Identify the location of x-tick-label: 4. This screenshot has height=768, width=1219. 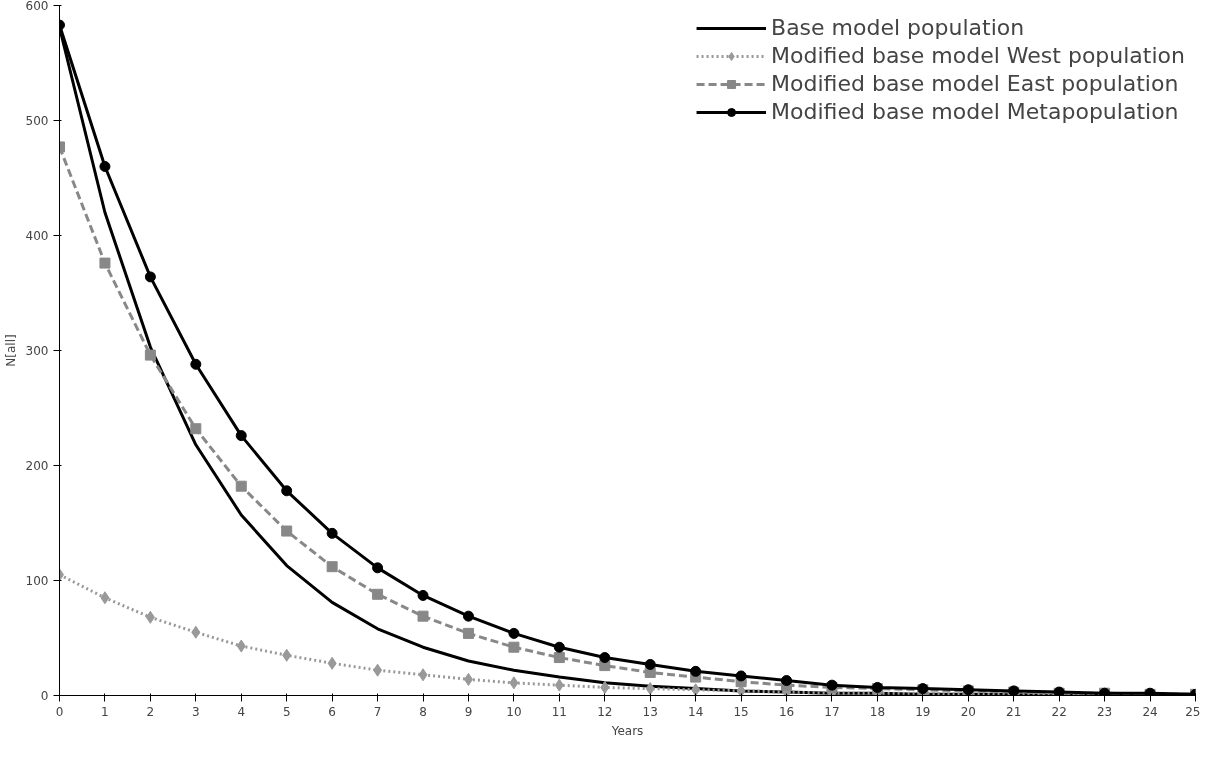
(241, 711).